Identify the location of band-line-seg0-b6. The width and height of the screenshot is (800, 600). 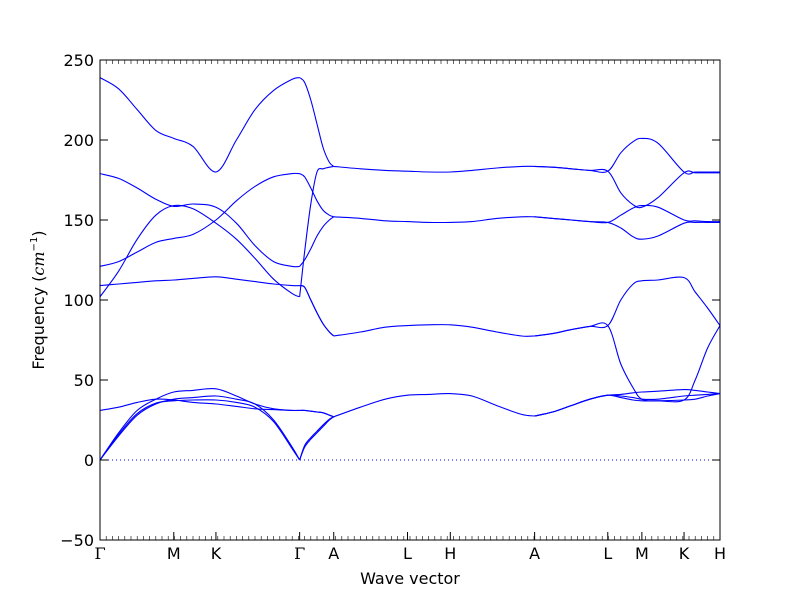
(199, 219).